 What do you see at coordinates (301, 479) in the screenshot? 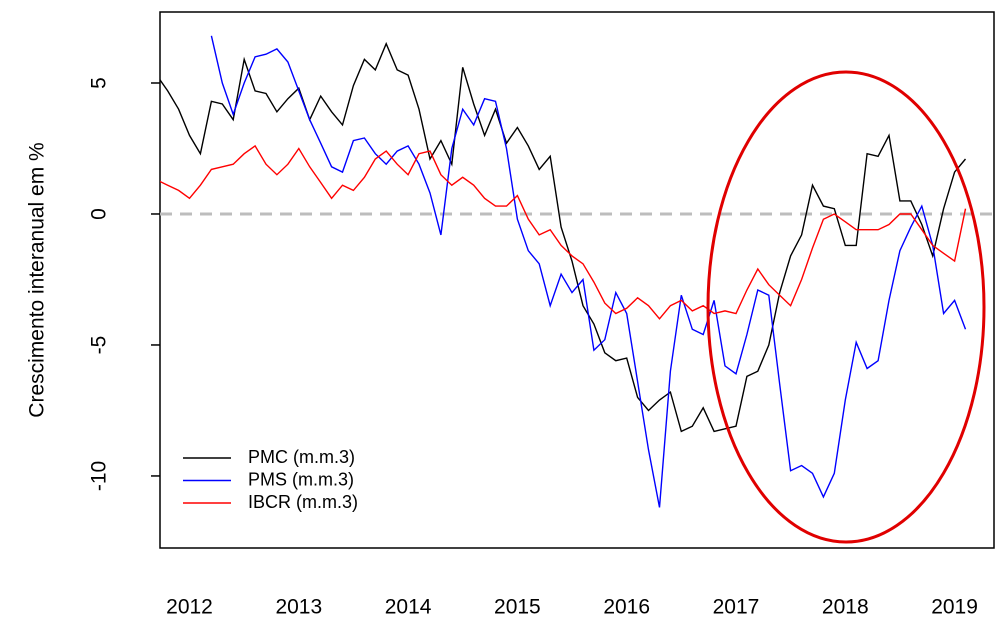
I see `legend-label: PMS (m.m.3)` at bounding box center [301, 479].